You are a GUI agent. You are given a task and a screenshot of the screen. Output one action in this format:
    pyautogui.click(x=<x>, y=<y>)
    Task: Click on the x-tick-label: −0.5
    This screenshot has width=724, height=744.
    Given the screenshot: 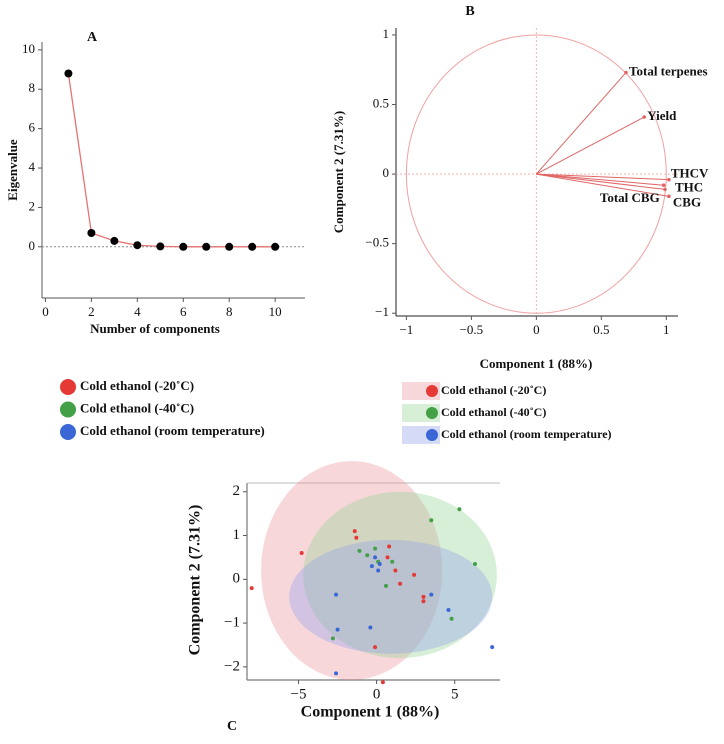 What is the action you would take?
    pyautogui.click(x=472, y=329)
    